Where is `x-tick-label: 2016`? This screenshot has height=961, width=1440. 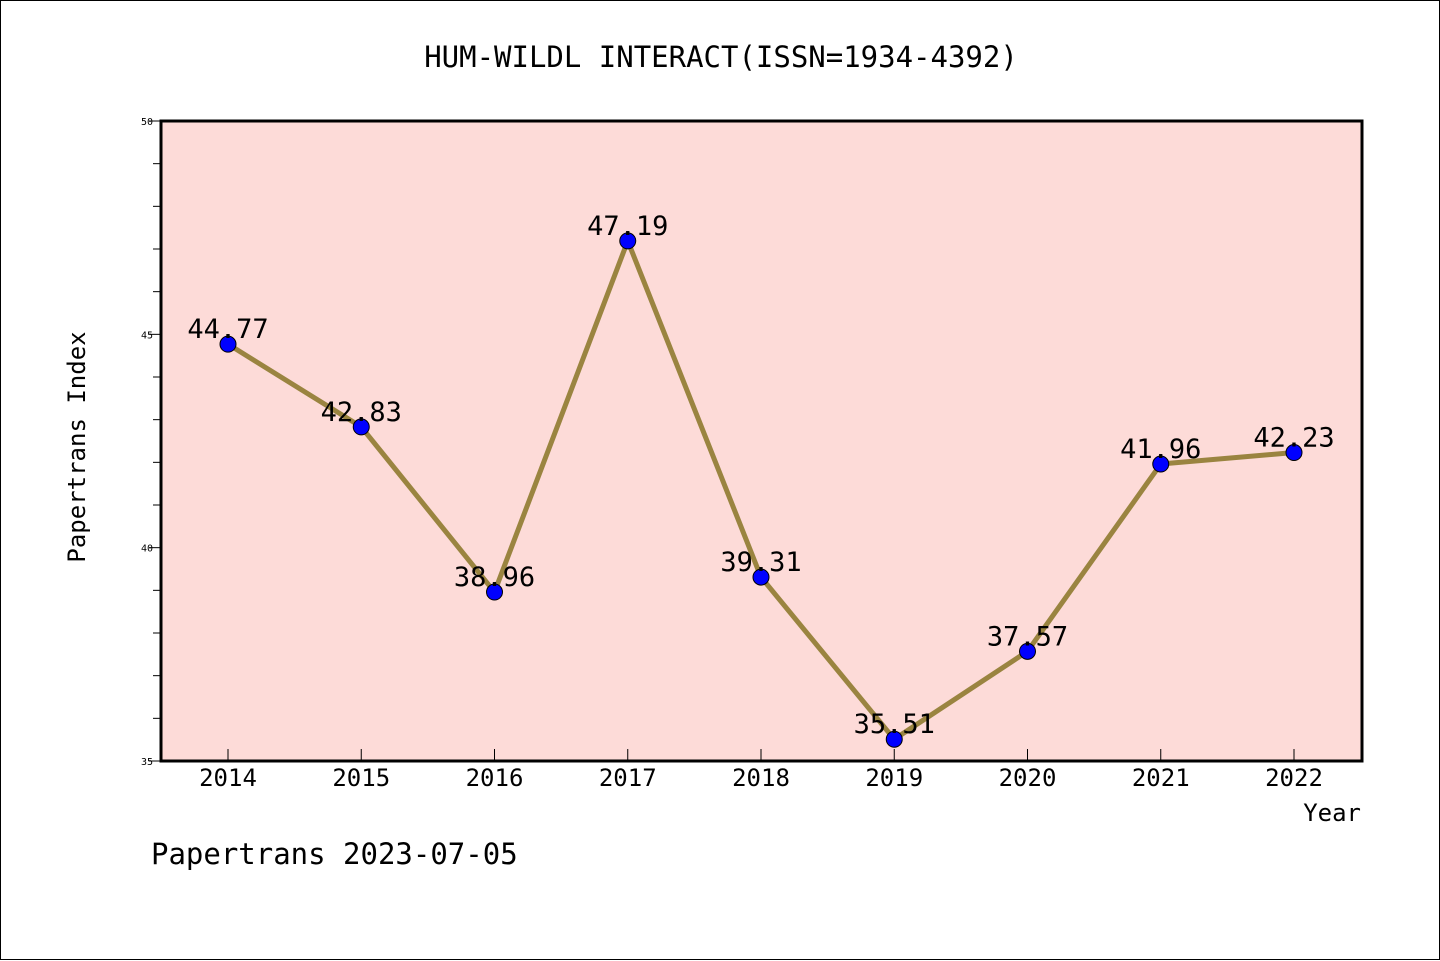
x-tick-label: 2016 is located at coordinates (495, 778).